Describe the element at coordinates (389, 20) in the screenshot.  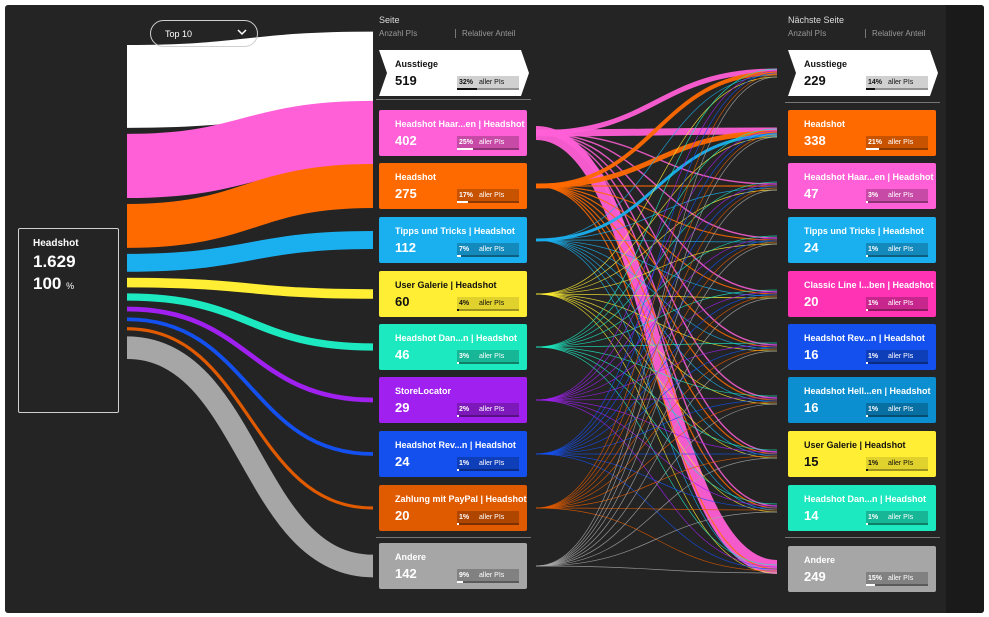
I see `middle-column-title: Seite` at that location.